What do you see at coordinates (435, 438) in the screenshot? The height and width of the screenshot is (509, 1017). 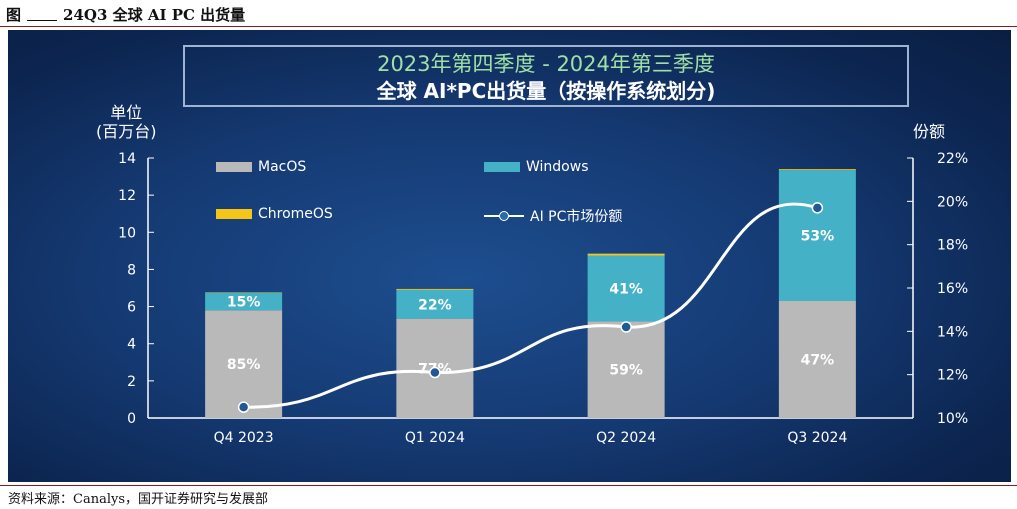 I see `x-tick-label: Q1 2024` at bounding box center [435, 438].